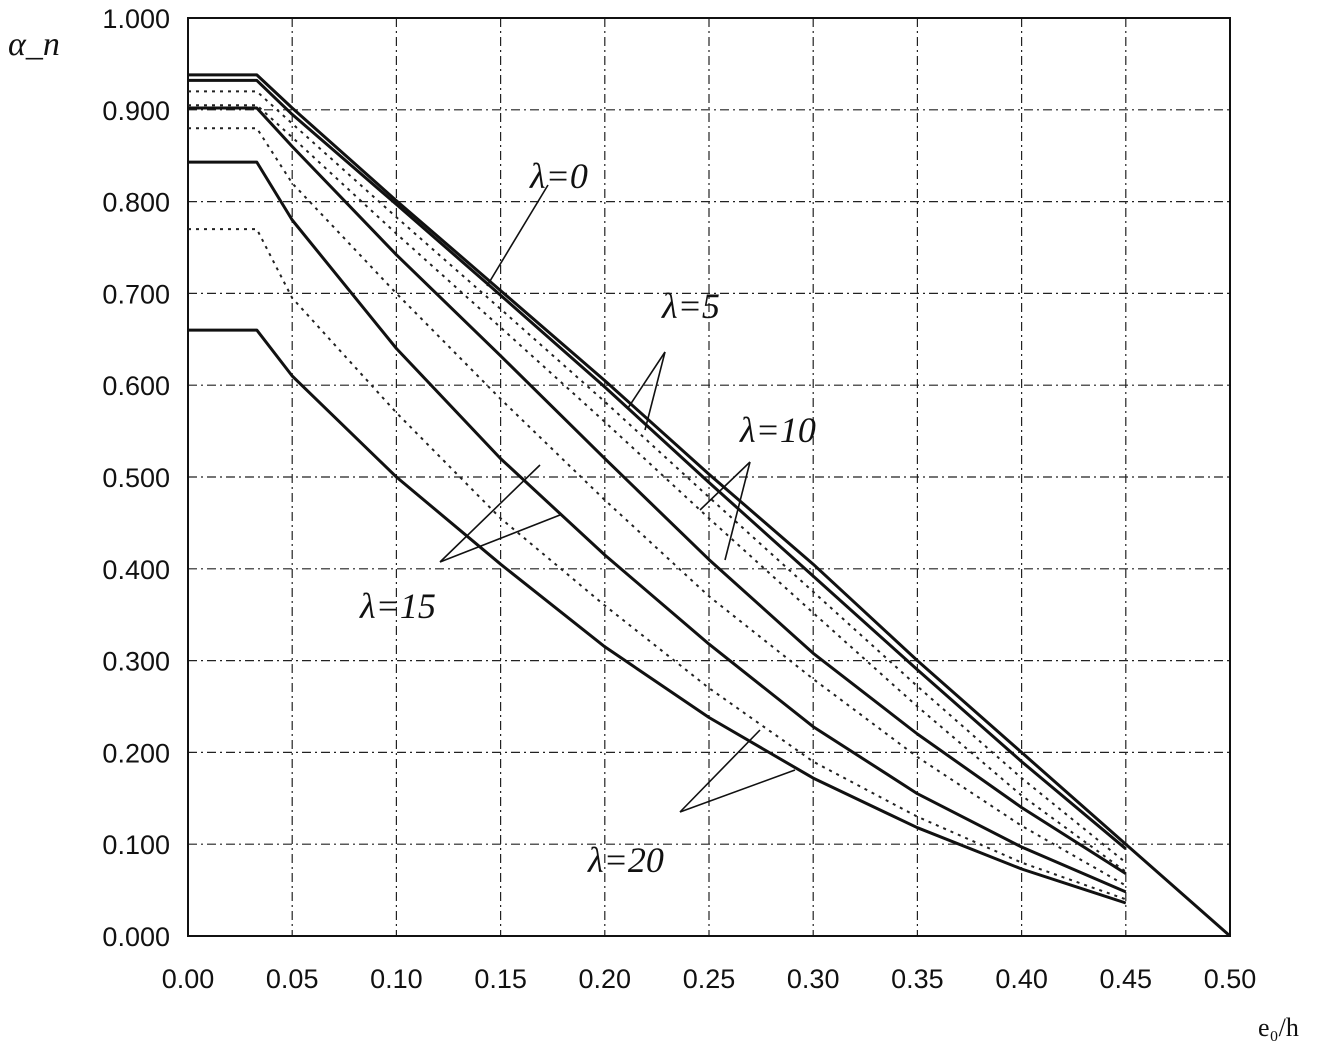 Image resolution: width=1320 pixels, height=1050 pixels. Describe the element at coordinates (1230, 979) in the screenshot. I see `x-tick-label: 0.50` at that location.